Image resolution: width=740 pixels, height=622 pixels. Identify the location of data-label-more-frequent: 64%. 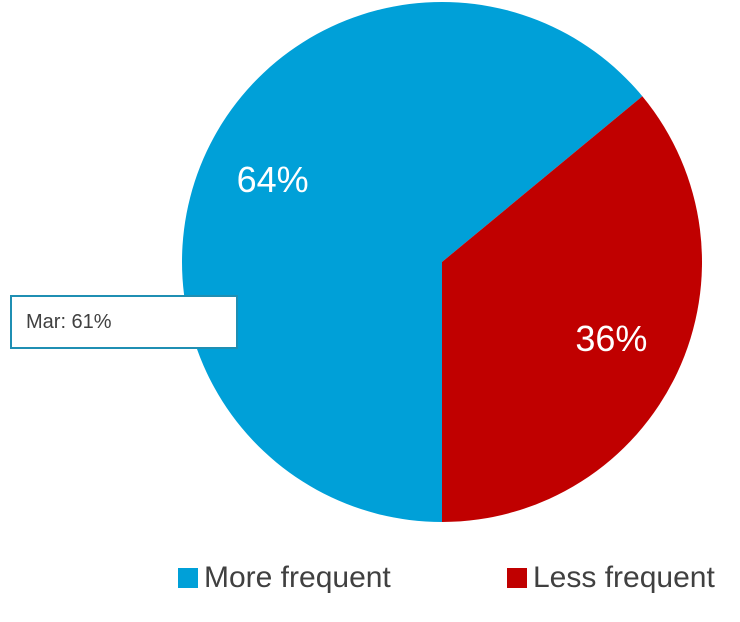
(273, 179).